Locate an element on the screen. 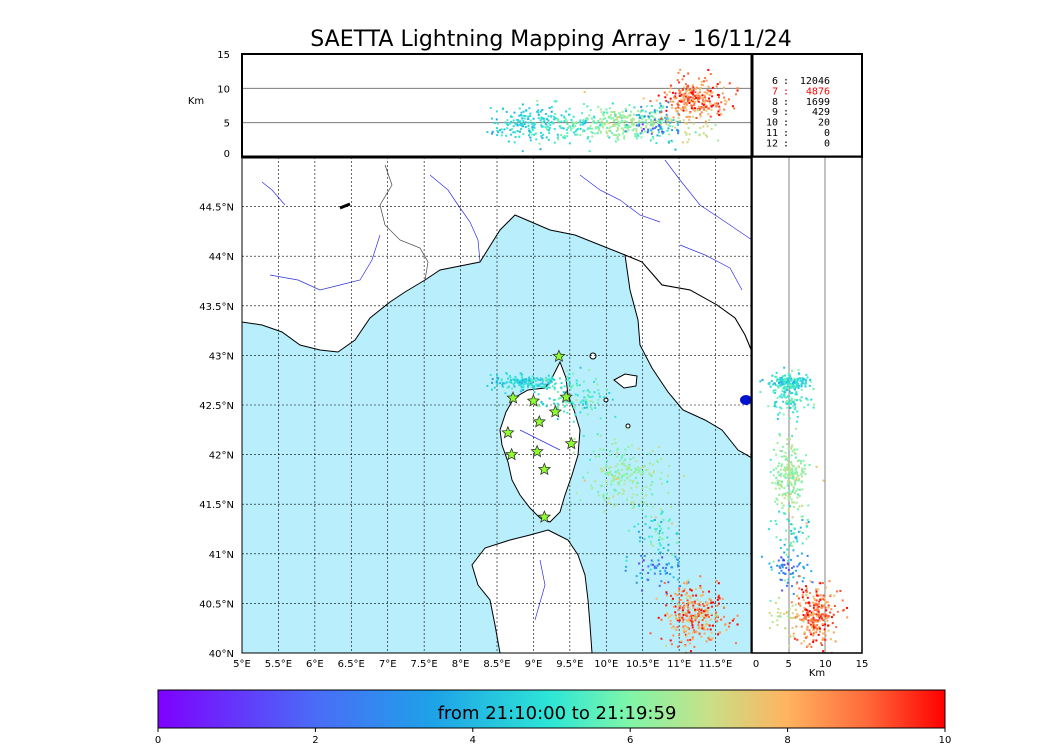  land-sardinia is located at coordinates (532, 591).